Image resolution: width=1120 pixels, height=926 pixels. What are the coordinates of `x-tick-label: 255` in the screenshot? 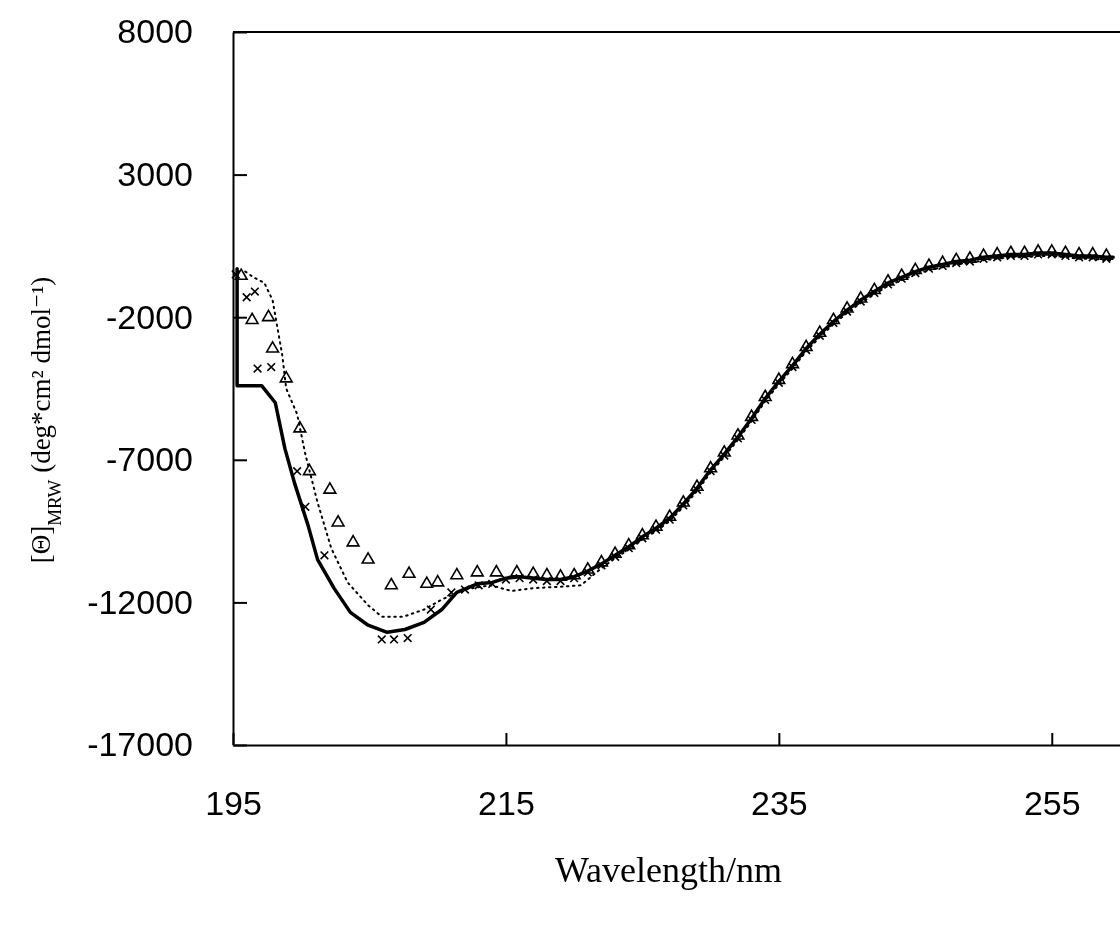 It's located at (1052, 803).